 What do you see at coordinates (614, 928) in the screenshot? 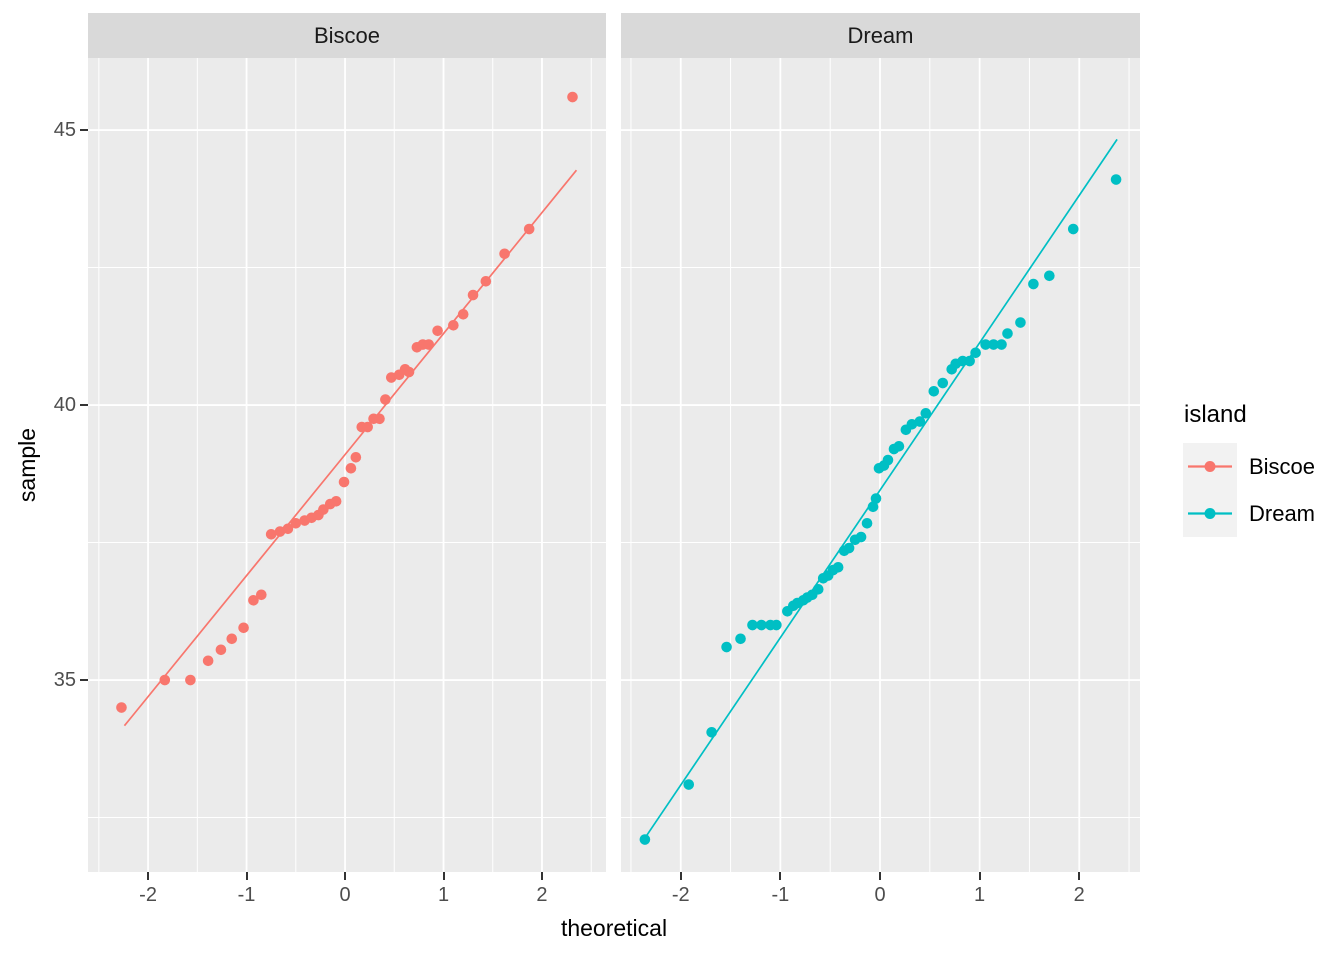
I see `x-axis-title: theoretical` at bounding box center [614, 928].